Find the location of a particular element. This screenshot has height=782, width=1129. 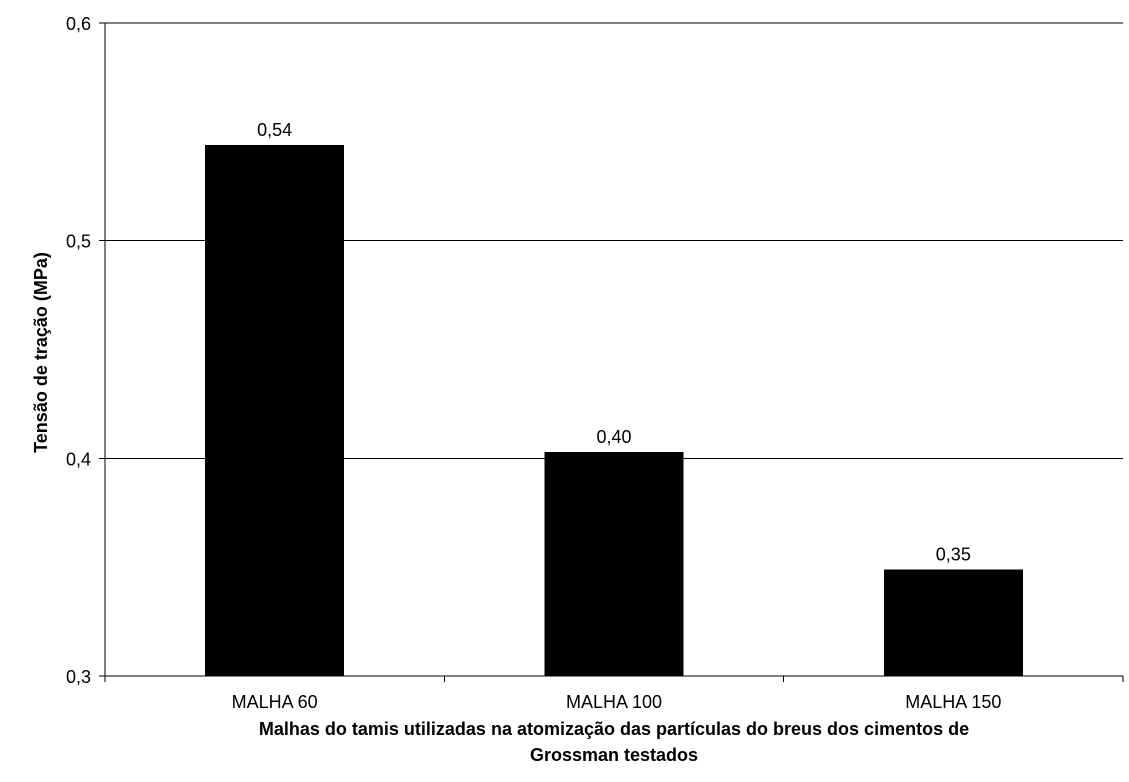

x-tick-label: MALHA 150 is located at coordinates (953, 702).